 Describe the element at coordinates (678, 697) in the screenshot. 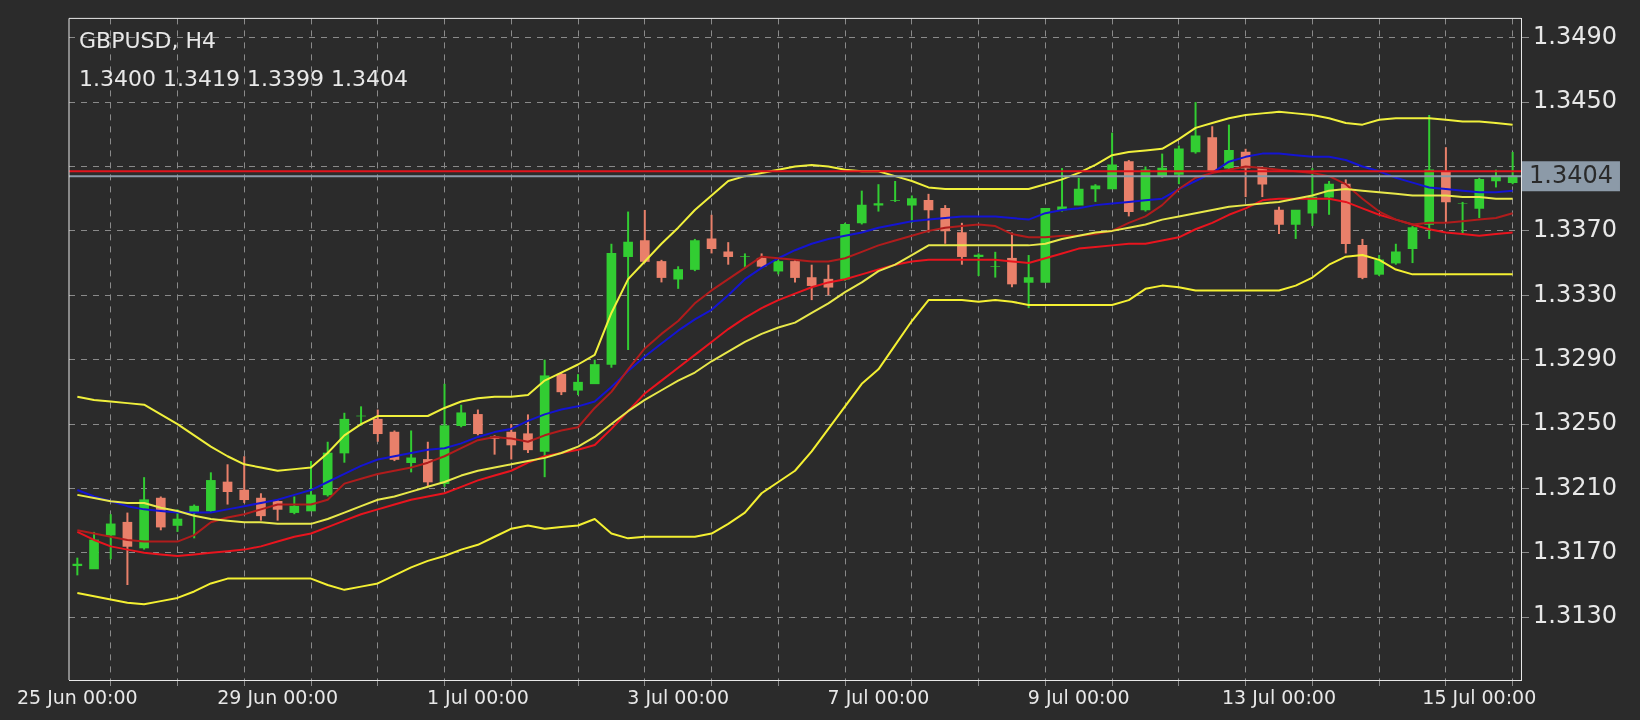

I see `x-tick-label: 3 Jul 00:00` at that location.